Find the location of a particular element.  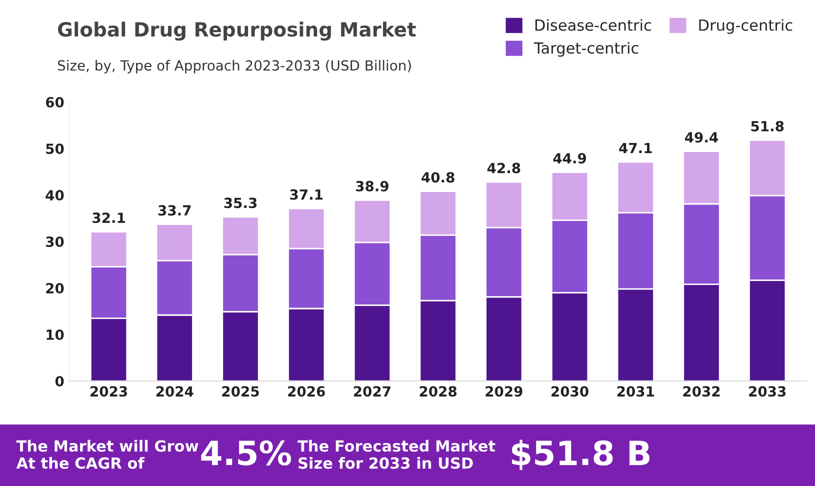

x-tick-label: 2023 is located at coordinates (109, 391).